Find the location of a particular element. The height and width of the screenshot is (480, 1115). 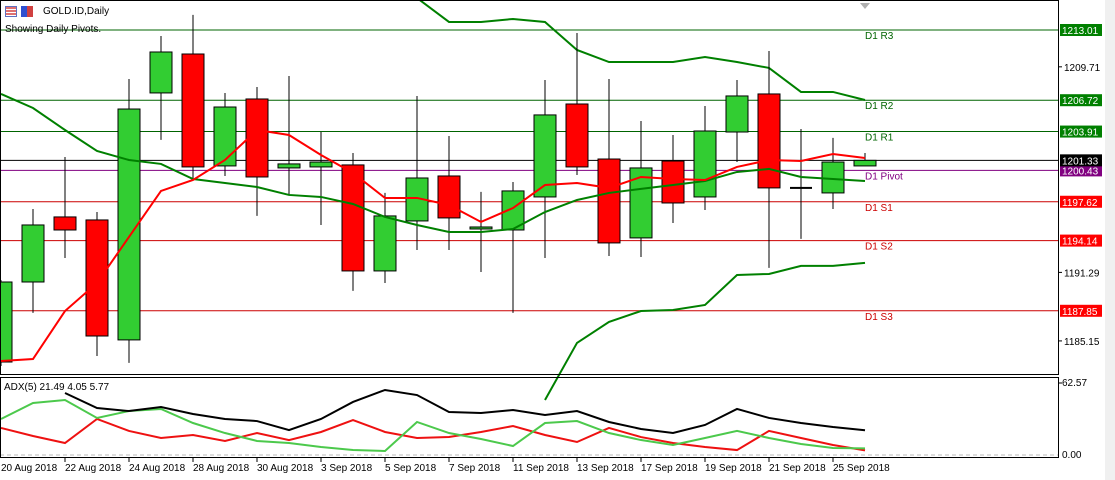

pivot-label: D1 S2 is located at coordinates (879, 247).